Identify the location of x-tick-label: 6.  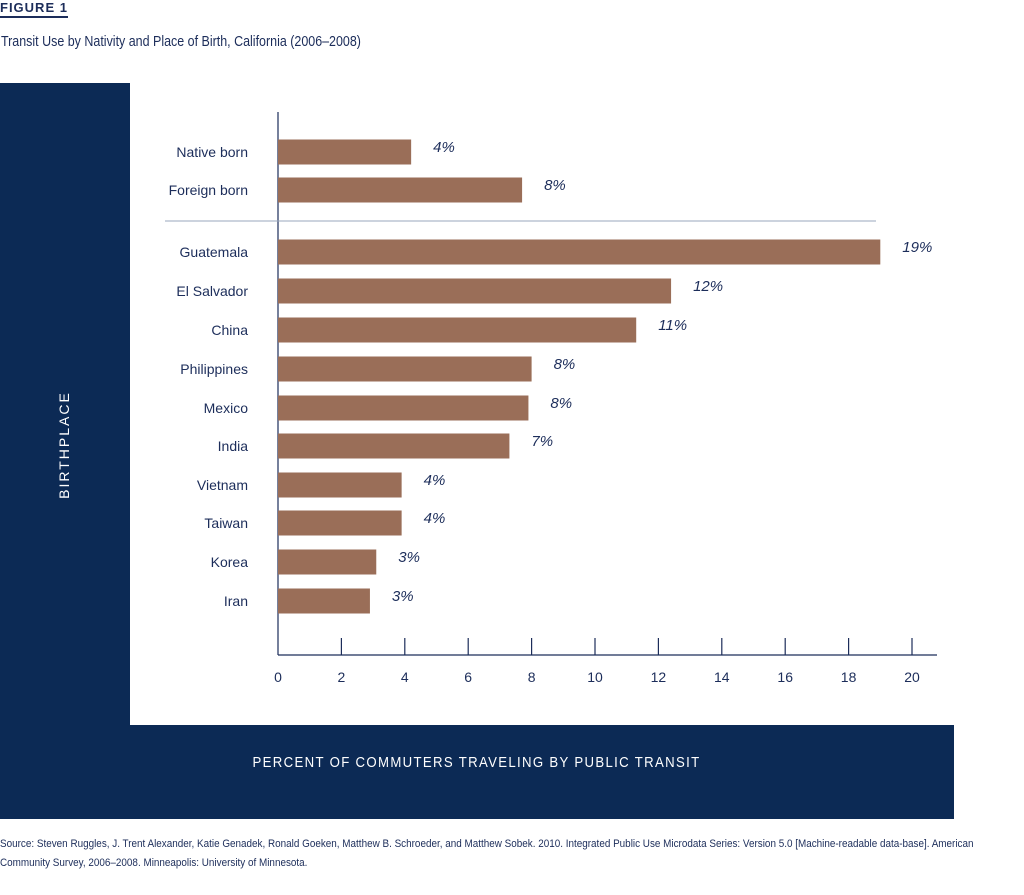
(468, 677).